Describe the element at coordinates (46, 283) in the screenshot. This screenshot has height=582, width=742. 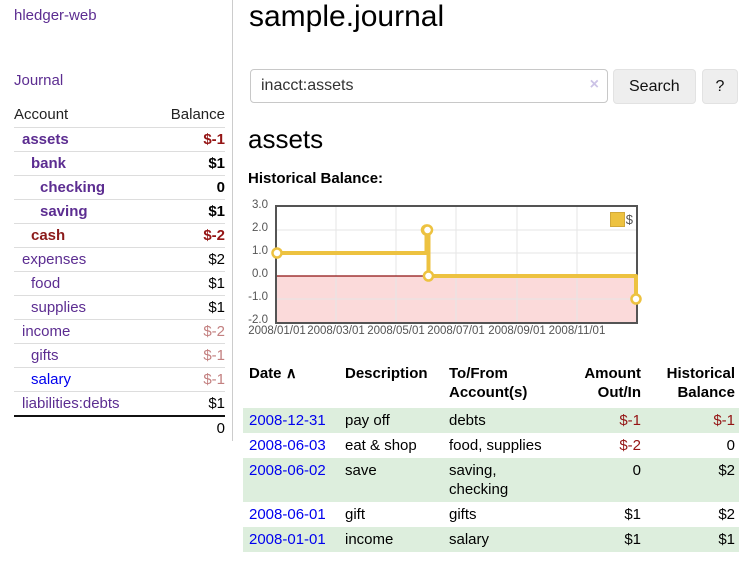
I see `account-link-food: food` at that location.